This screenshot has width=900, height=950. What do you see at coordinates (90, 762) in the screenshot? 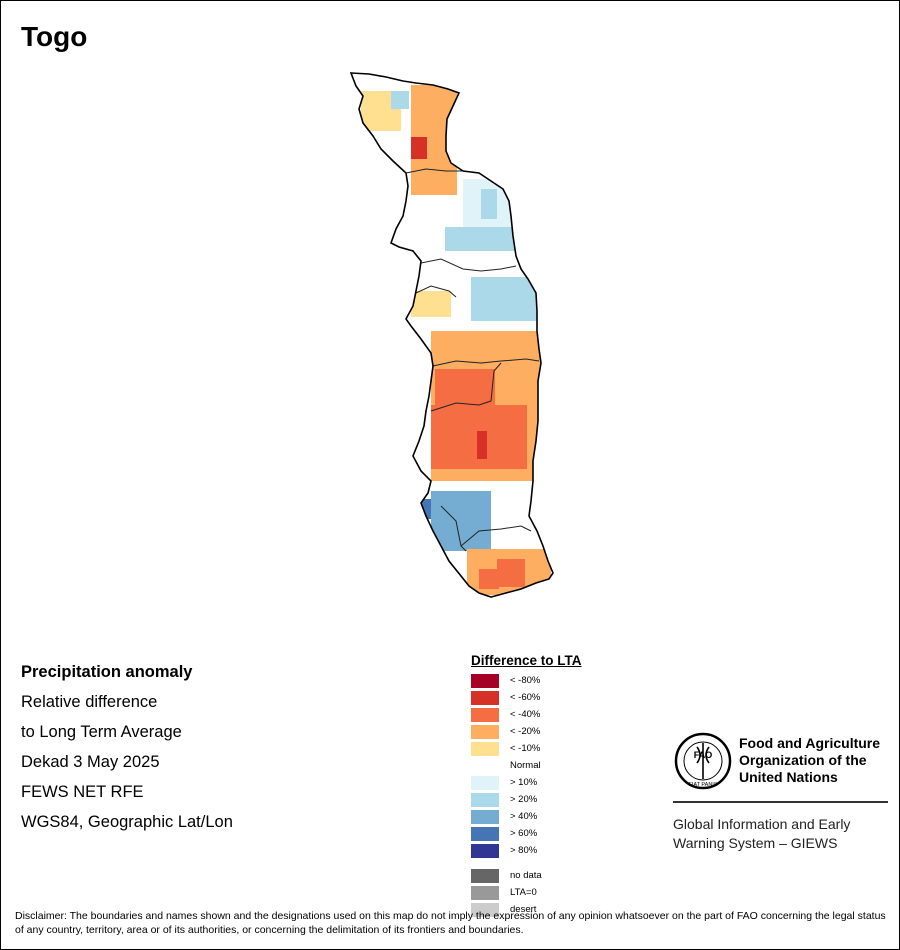
I see `info-line: Dekad 3 May 2025` at bounding box center [90, 762].